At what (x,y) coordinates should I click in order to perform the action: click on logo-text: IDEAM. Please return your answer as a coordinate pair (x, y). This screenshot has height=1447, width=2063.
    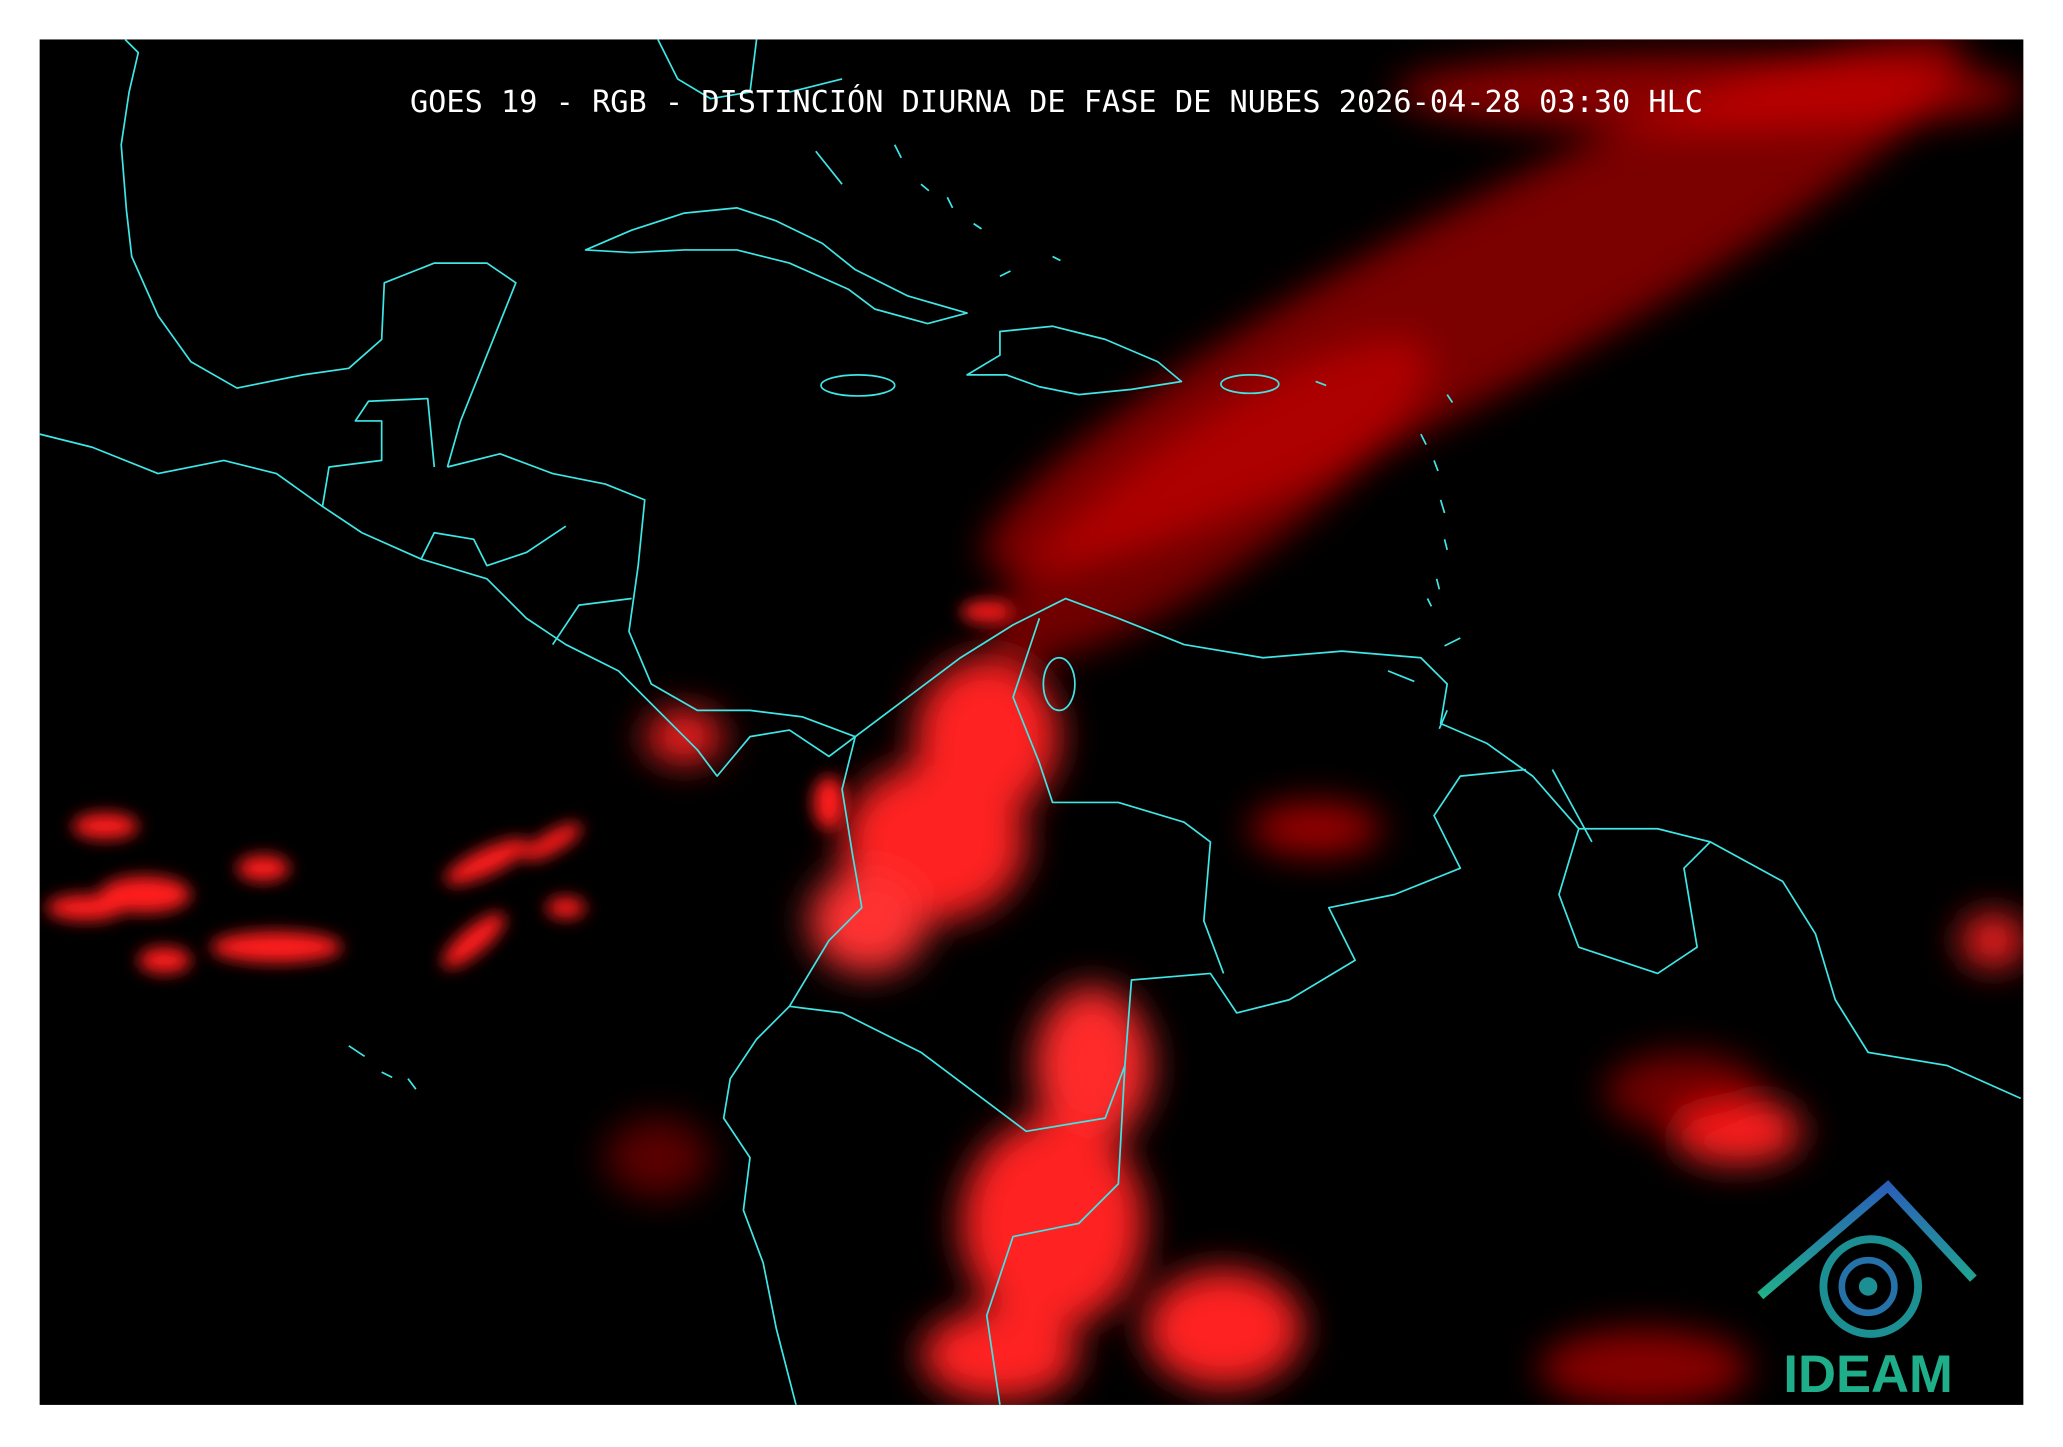
    Looking at the image, I should click on (1868, 1374).